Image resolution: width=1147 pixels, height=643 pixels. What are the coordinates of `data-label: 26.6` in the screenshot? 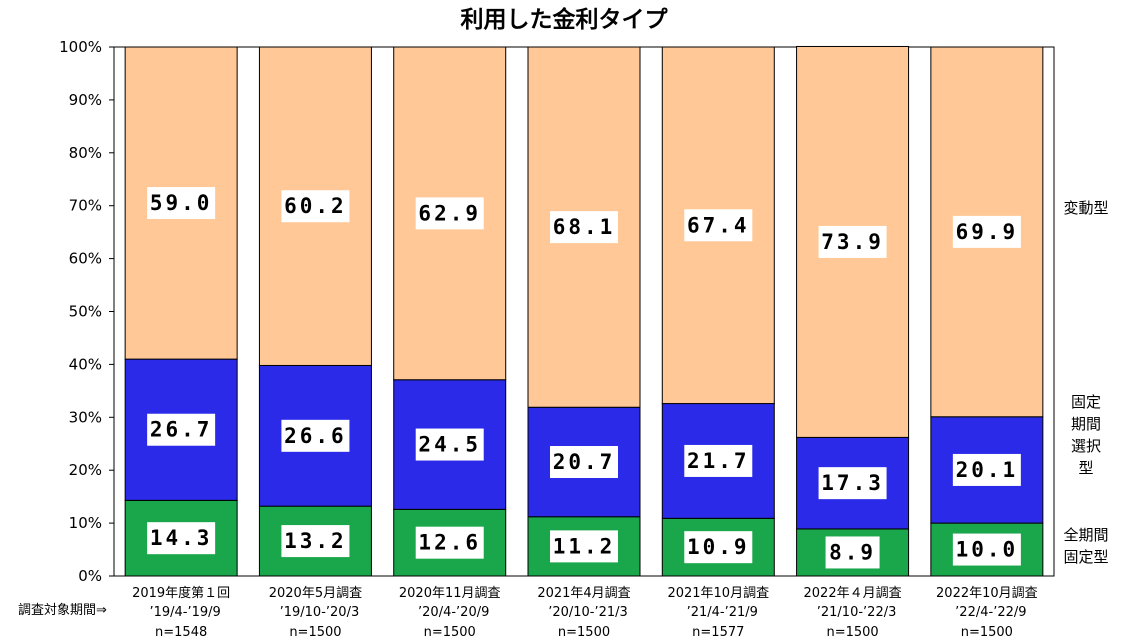 It's located at (315, 436).